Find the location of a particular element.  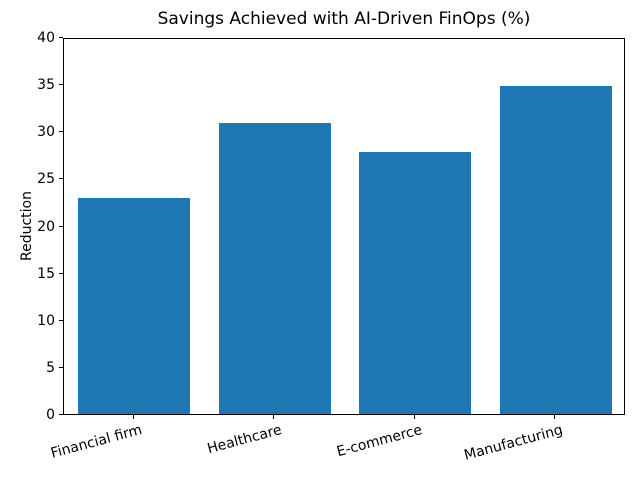

y-tick-label: 10 is located at coordinates (46, 320).